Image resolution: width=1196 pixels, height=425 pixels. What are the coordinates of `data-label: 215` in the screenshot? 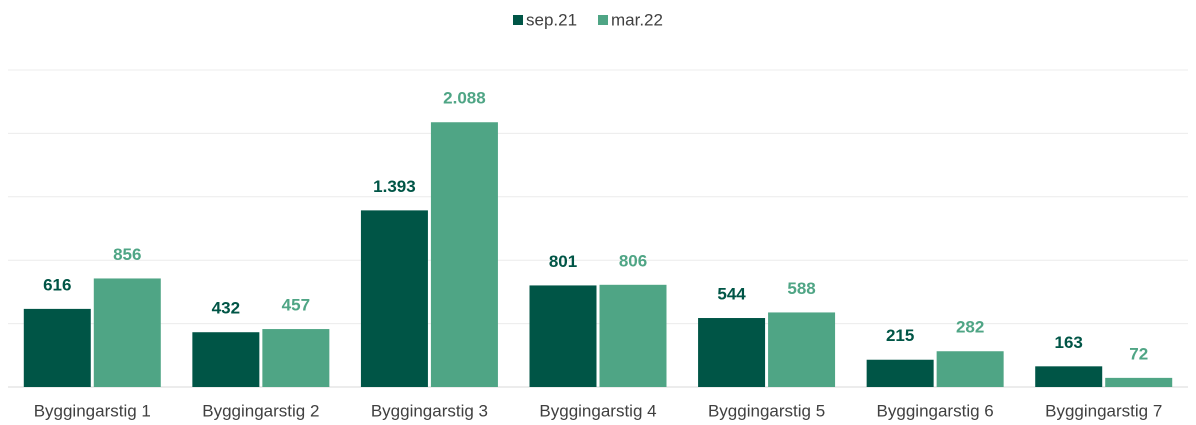 It's located at (900, 335).